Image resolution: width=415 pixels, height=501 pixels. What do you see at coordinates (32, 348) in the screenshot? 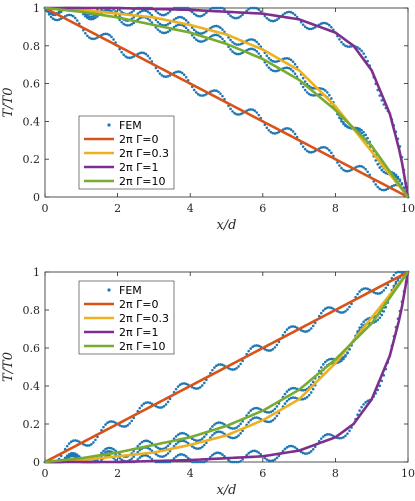
I see `y-tick-label: 0.6` at bounding box center [32, 348].